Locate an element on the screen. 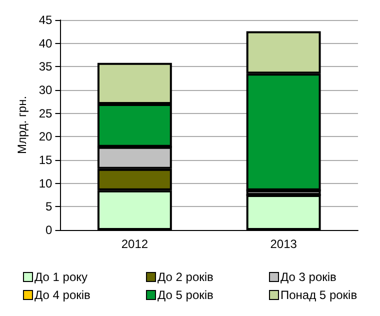  y-tick-label: 15 is located at coordinates (45, 160).